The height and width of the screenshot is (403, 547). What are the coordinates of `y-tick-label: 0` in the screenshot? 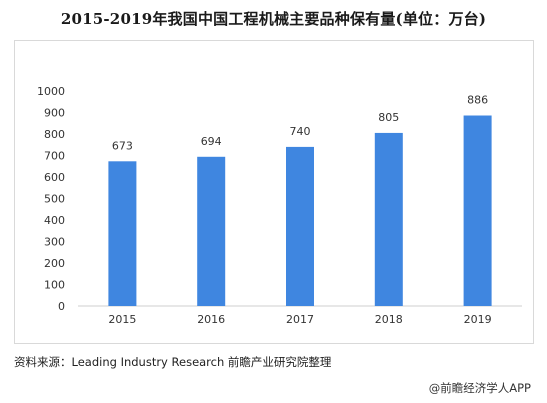 It's located at (61, 306).